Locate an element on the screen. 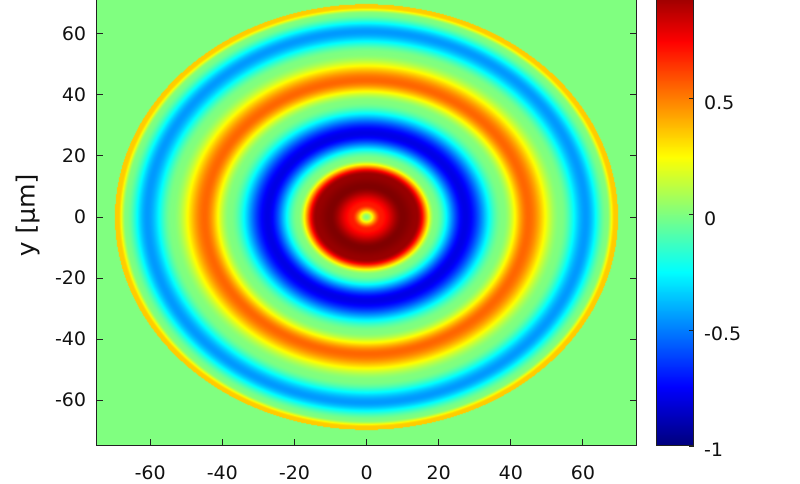  y-tick-label: -20 is located at coordinates (70, 278).